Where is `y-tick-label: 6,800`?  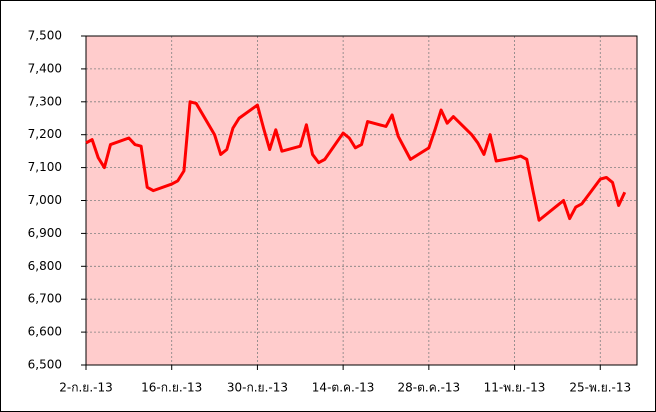 y-tick-label: 6,800 is located at coordinates (45, 266).